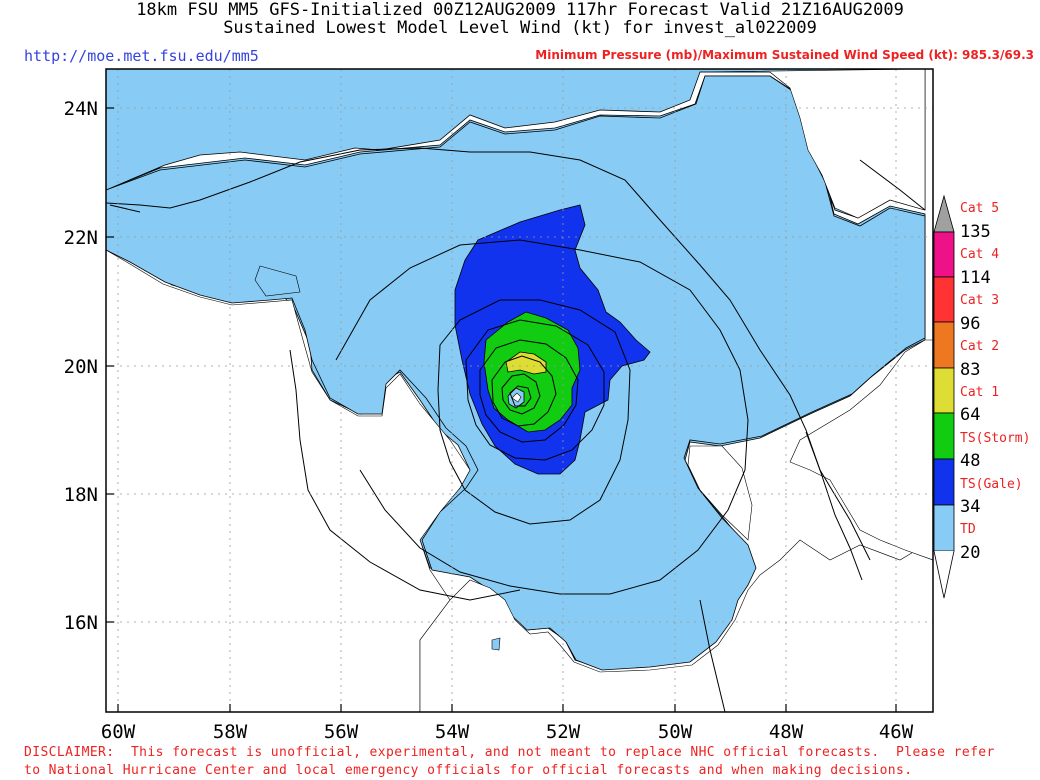 The image size is (1040, 780). I want to click on legend-label-td: TD, so click(968, 529).